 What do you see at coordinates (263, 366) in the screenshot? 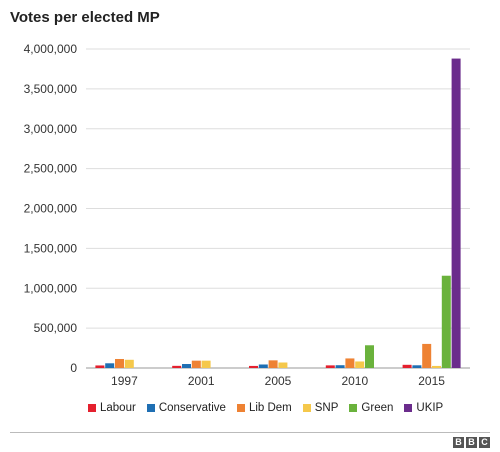
I see `bar-conservative-2005` at bounding box center [263, 366].